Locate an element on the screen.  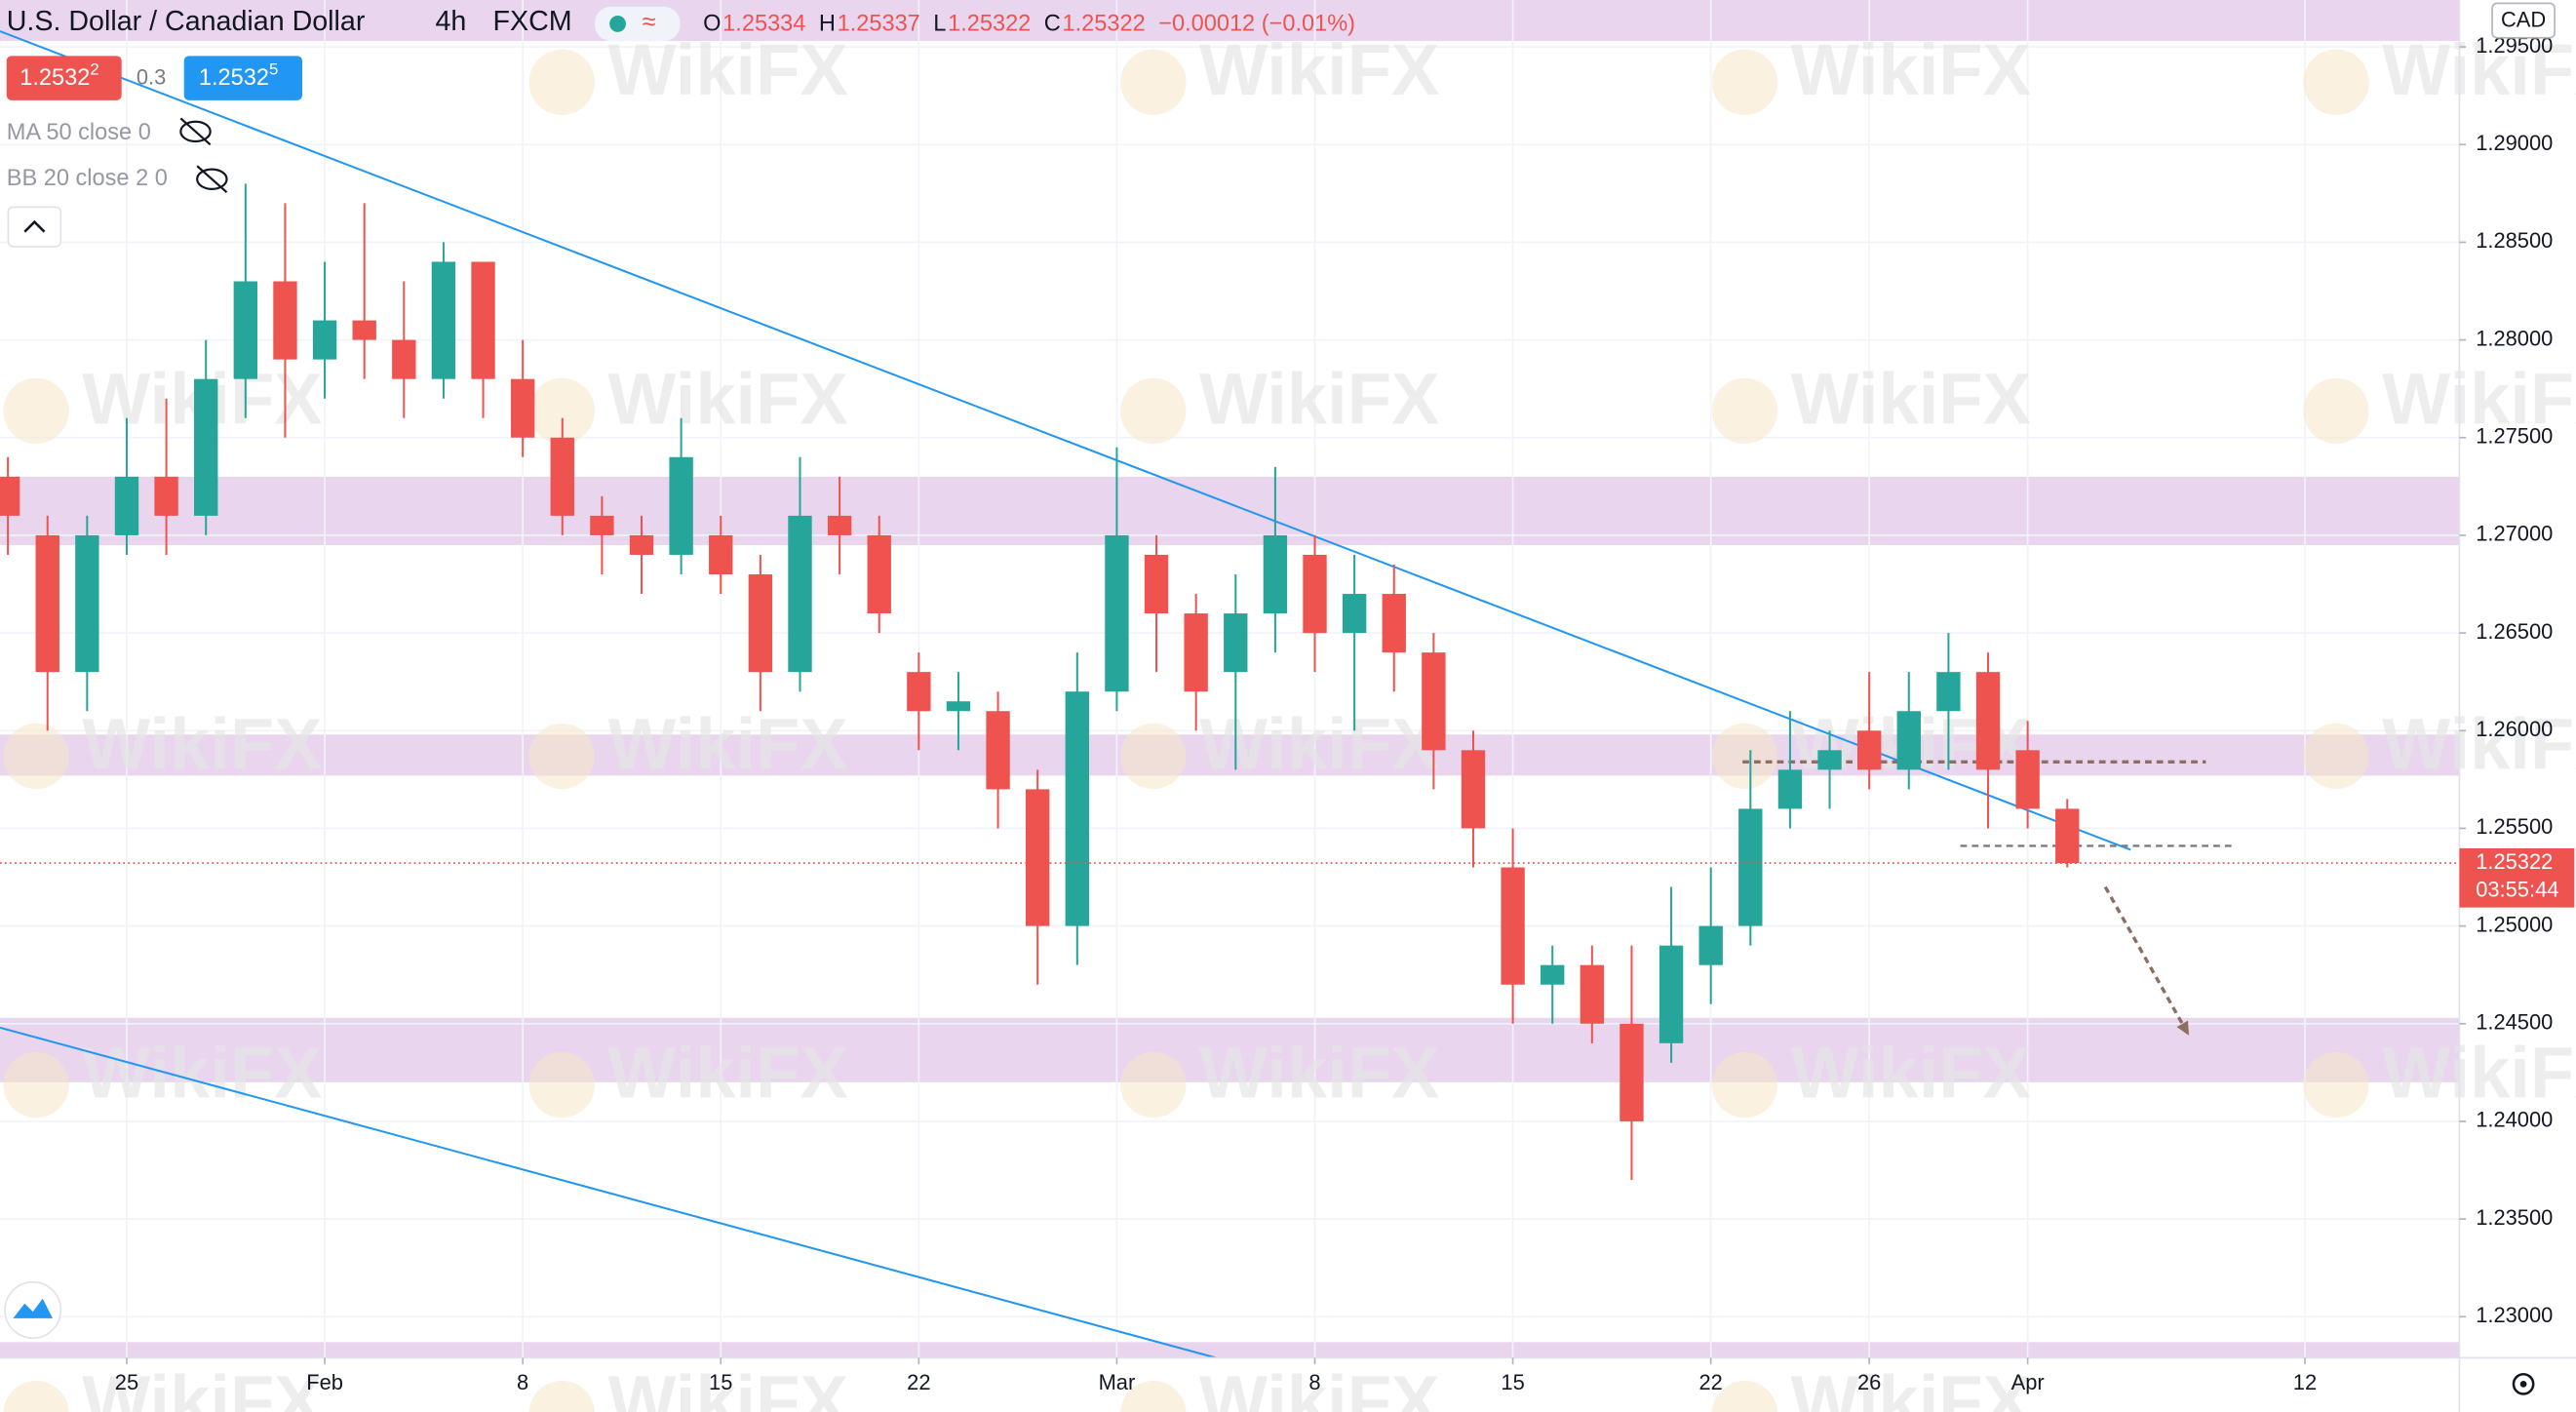
status-icon: ≈ is located at coordinates (649, 21).